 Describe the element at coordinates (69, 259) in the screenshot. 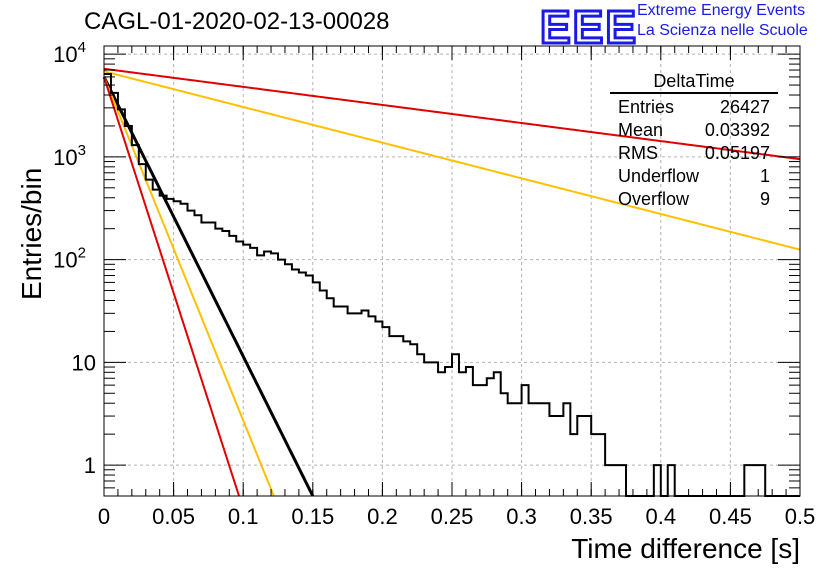

I see `y-tick-label: 10²` at that location.